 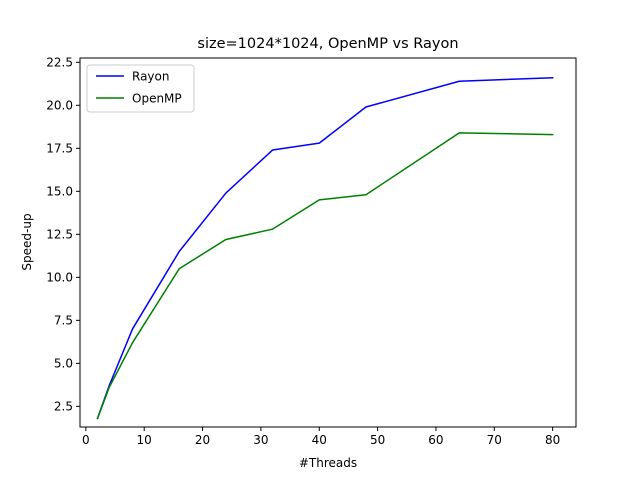 What do you see at coordinates (63, 407) in the screenshot?
I see `y-tick-label: 2.5` at bounding box center [63, 407].